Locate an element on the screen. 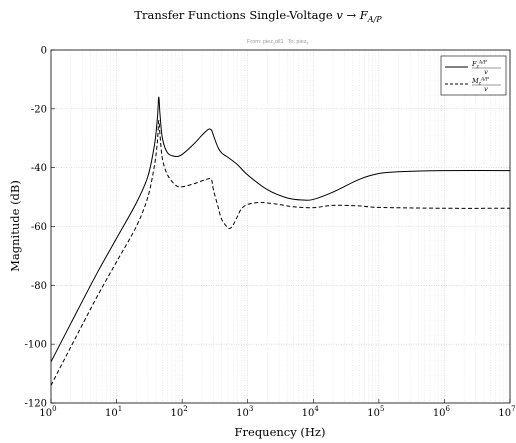  x-tick-label: 10⁷ is located at coordinates (506, 412).